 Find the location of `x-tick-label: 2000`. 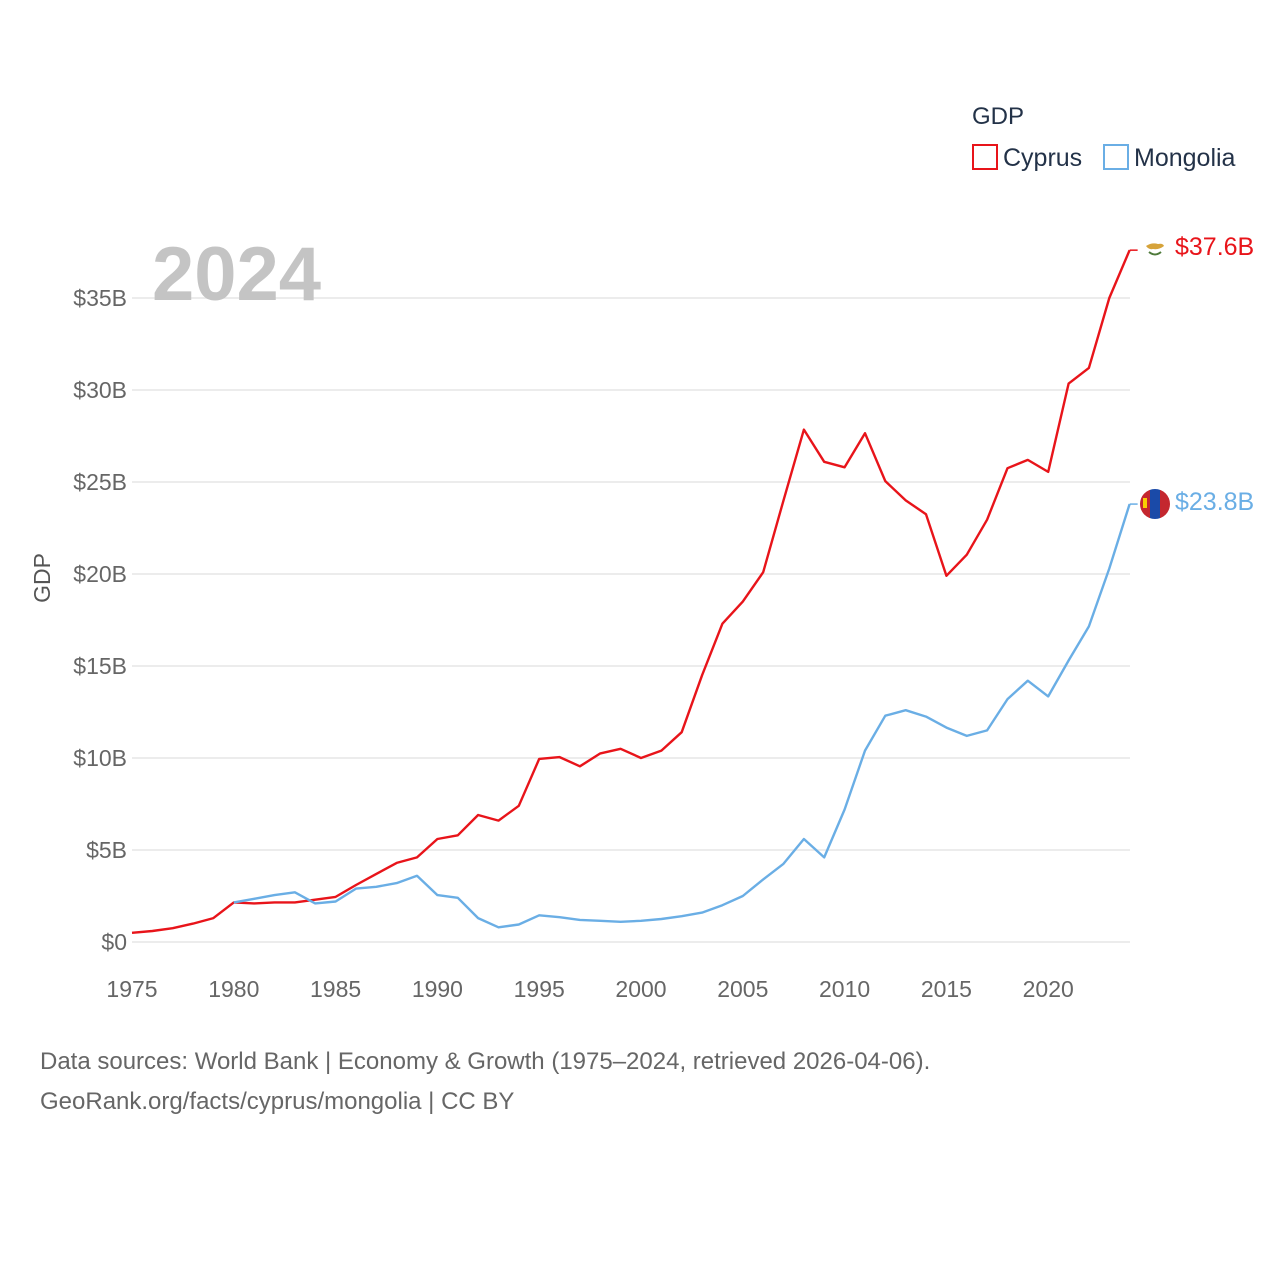

x-tick-label: 2000 is located at coordinates (640, 989).